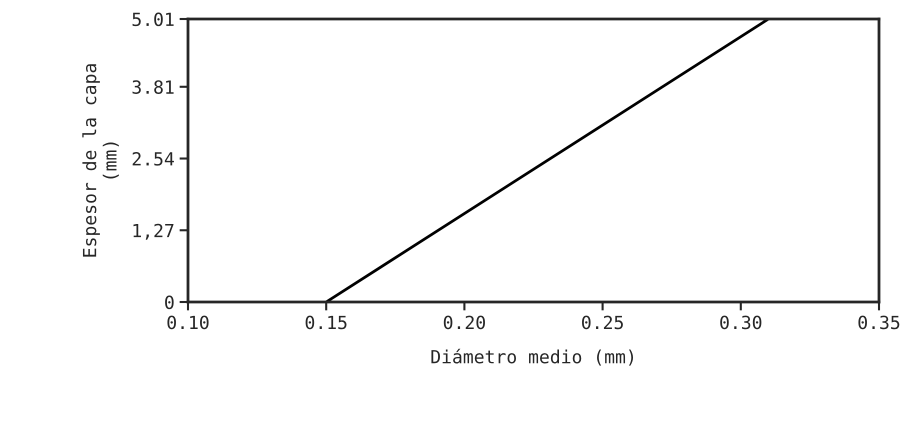 This screenshot has width=911, height=428. I want to click on y-axis-title: Espesor de la capa (mm), so click(100, 160).